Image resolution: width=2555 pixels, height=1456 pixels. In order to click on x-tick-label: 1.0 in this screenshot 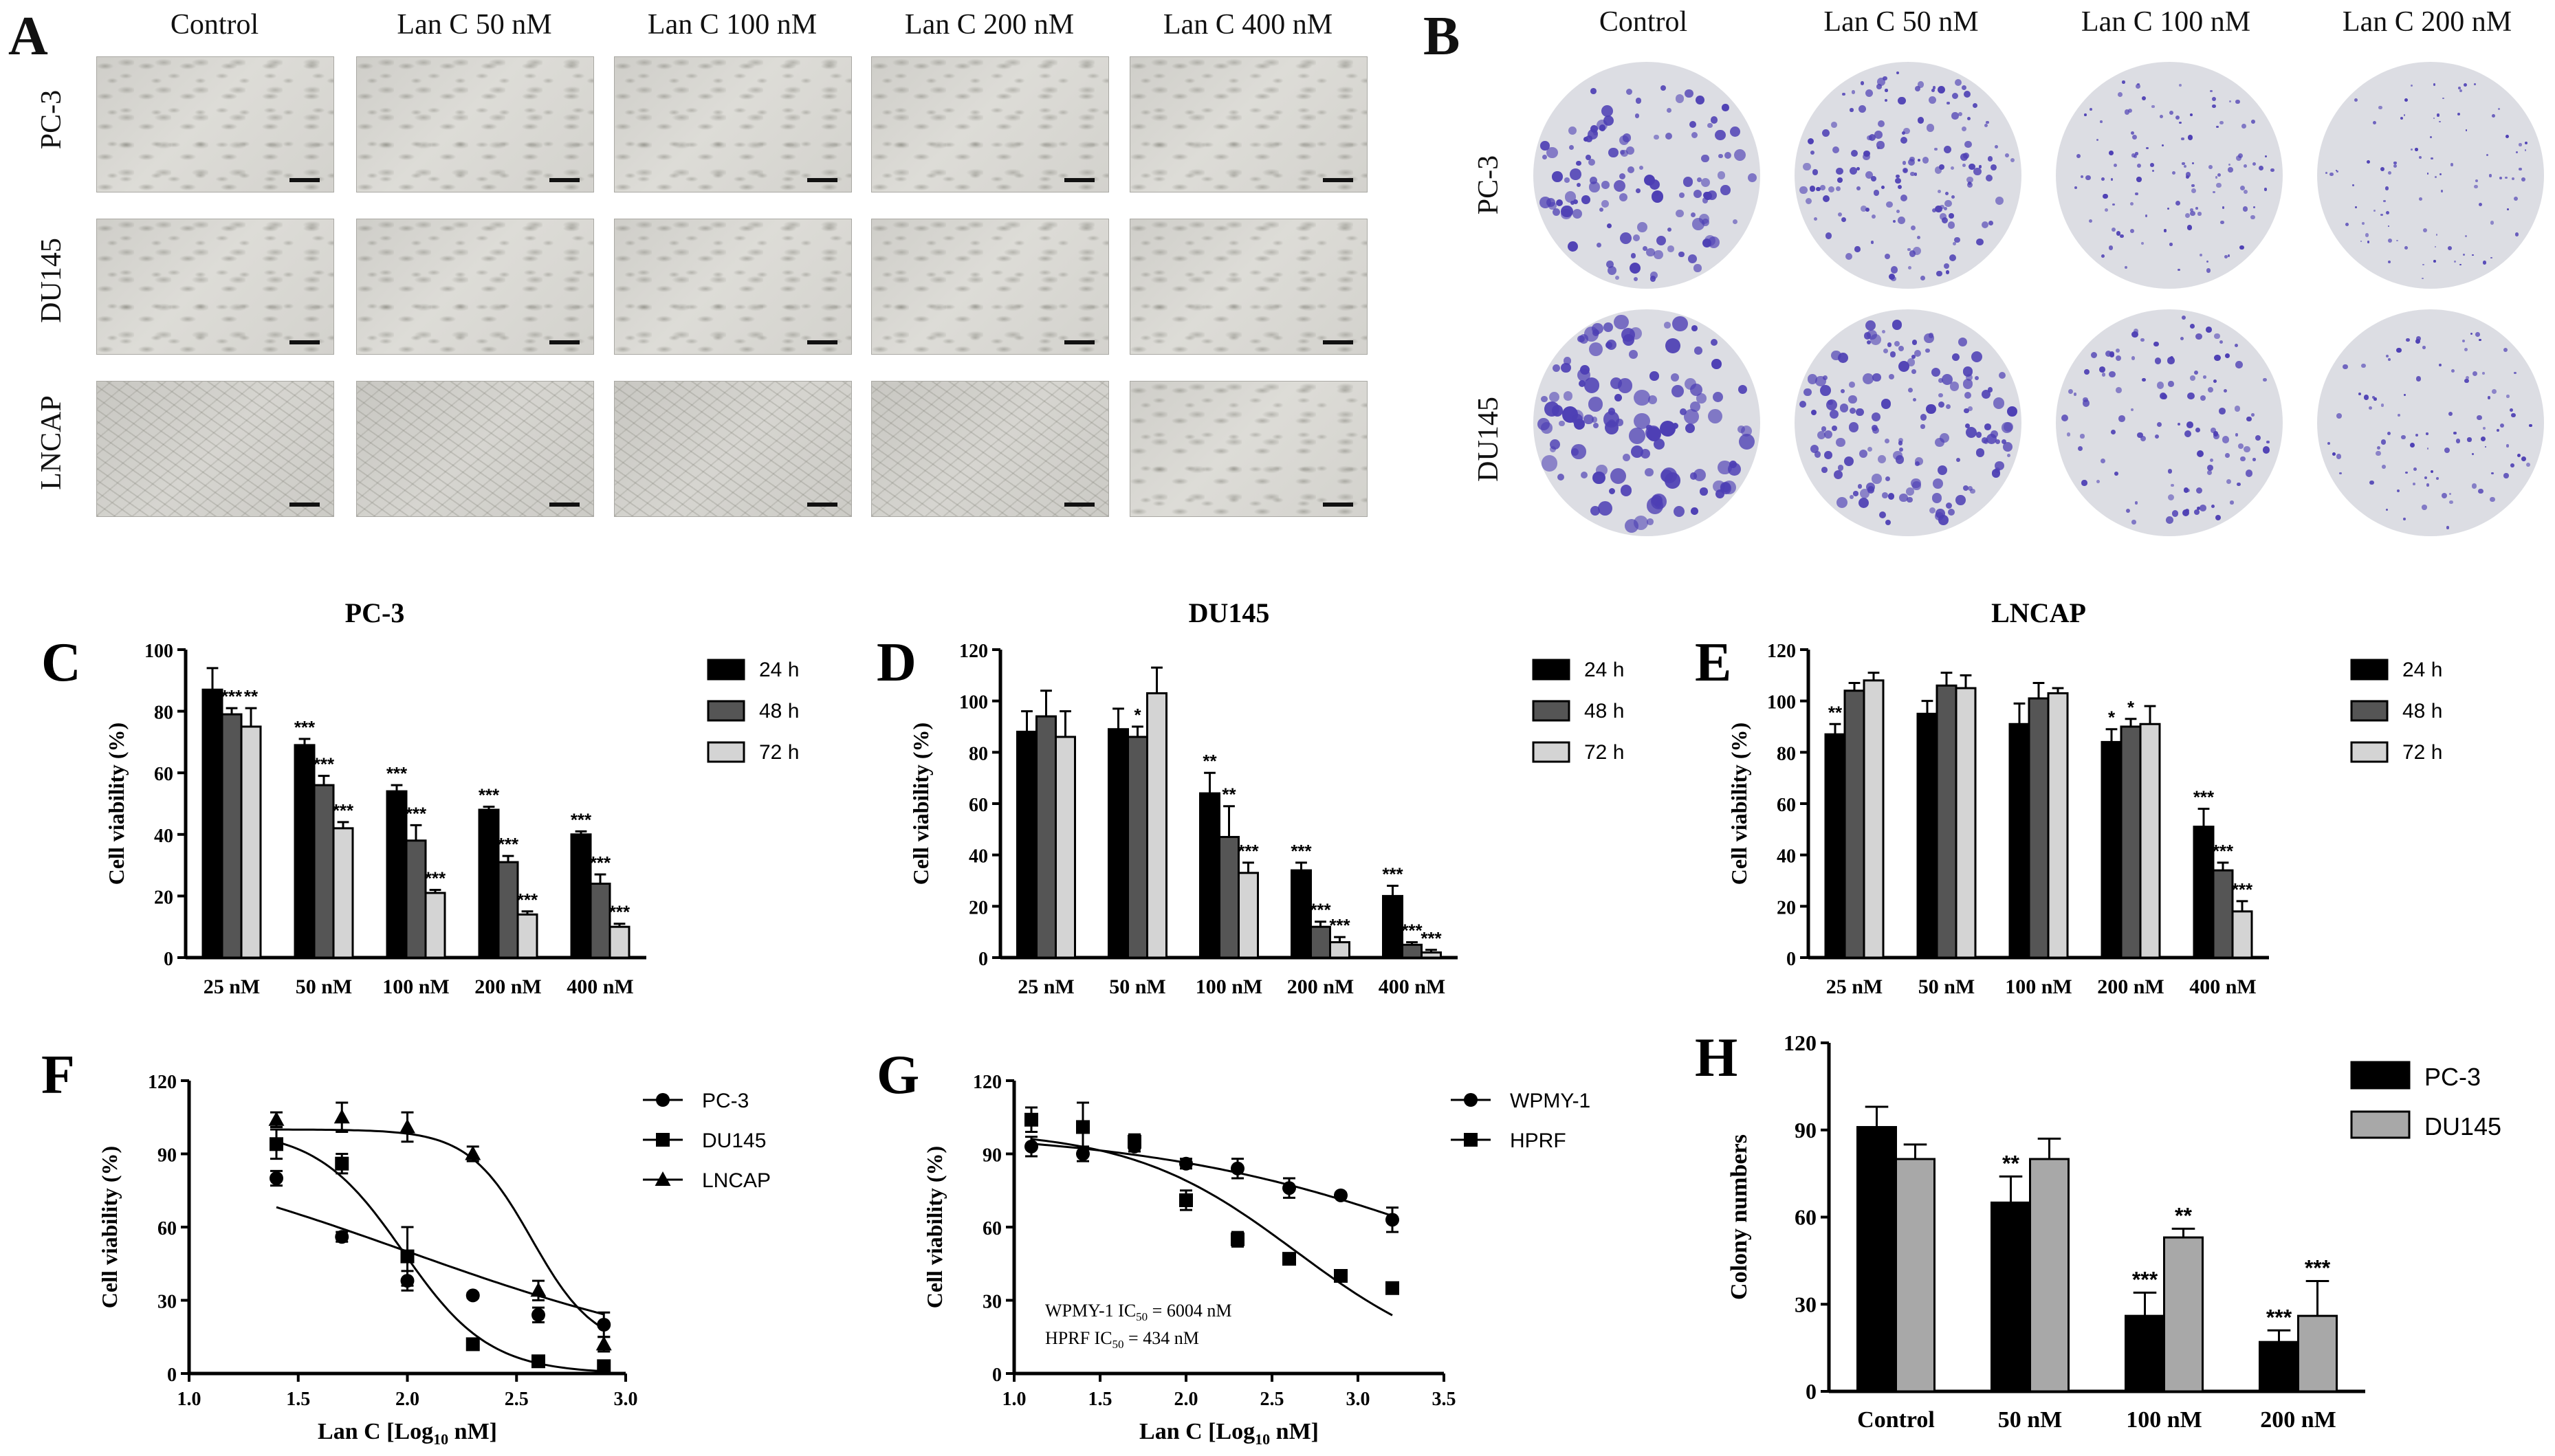, I will do `click(189, 1399)`.